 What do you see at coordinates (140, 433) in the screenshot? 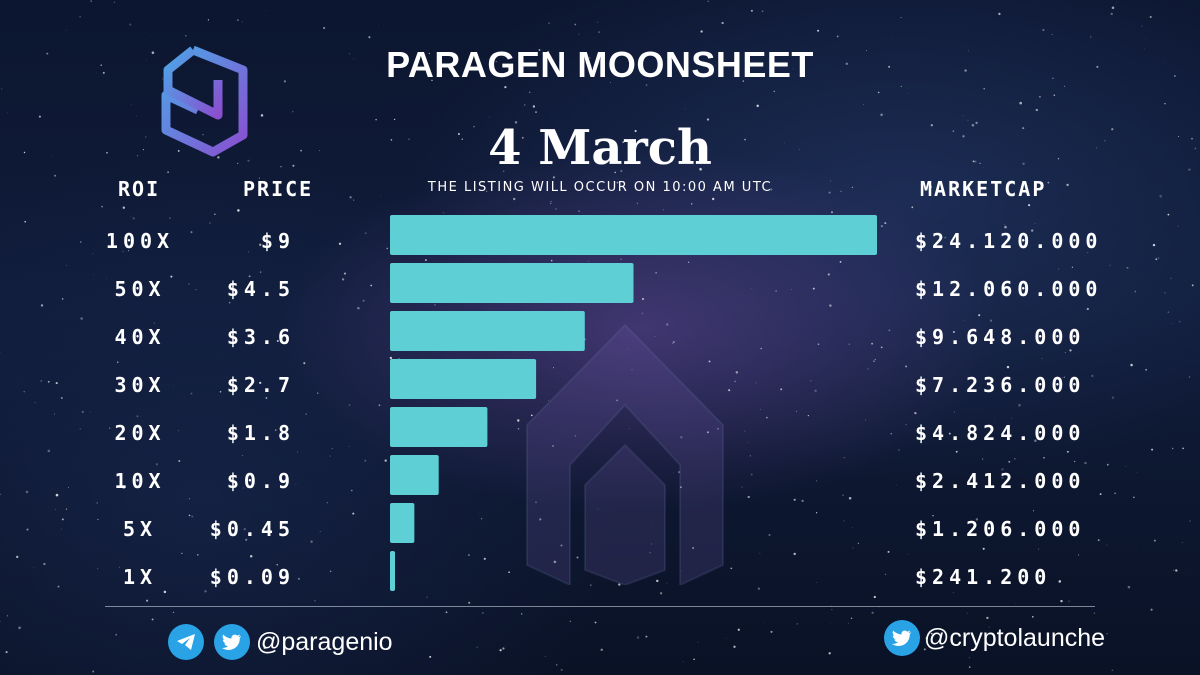
I see `roi-cell: 20X` at bounding box center [140, 433].